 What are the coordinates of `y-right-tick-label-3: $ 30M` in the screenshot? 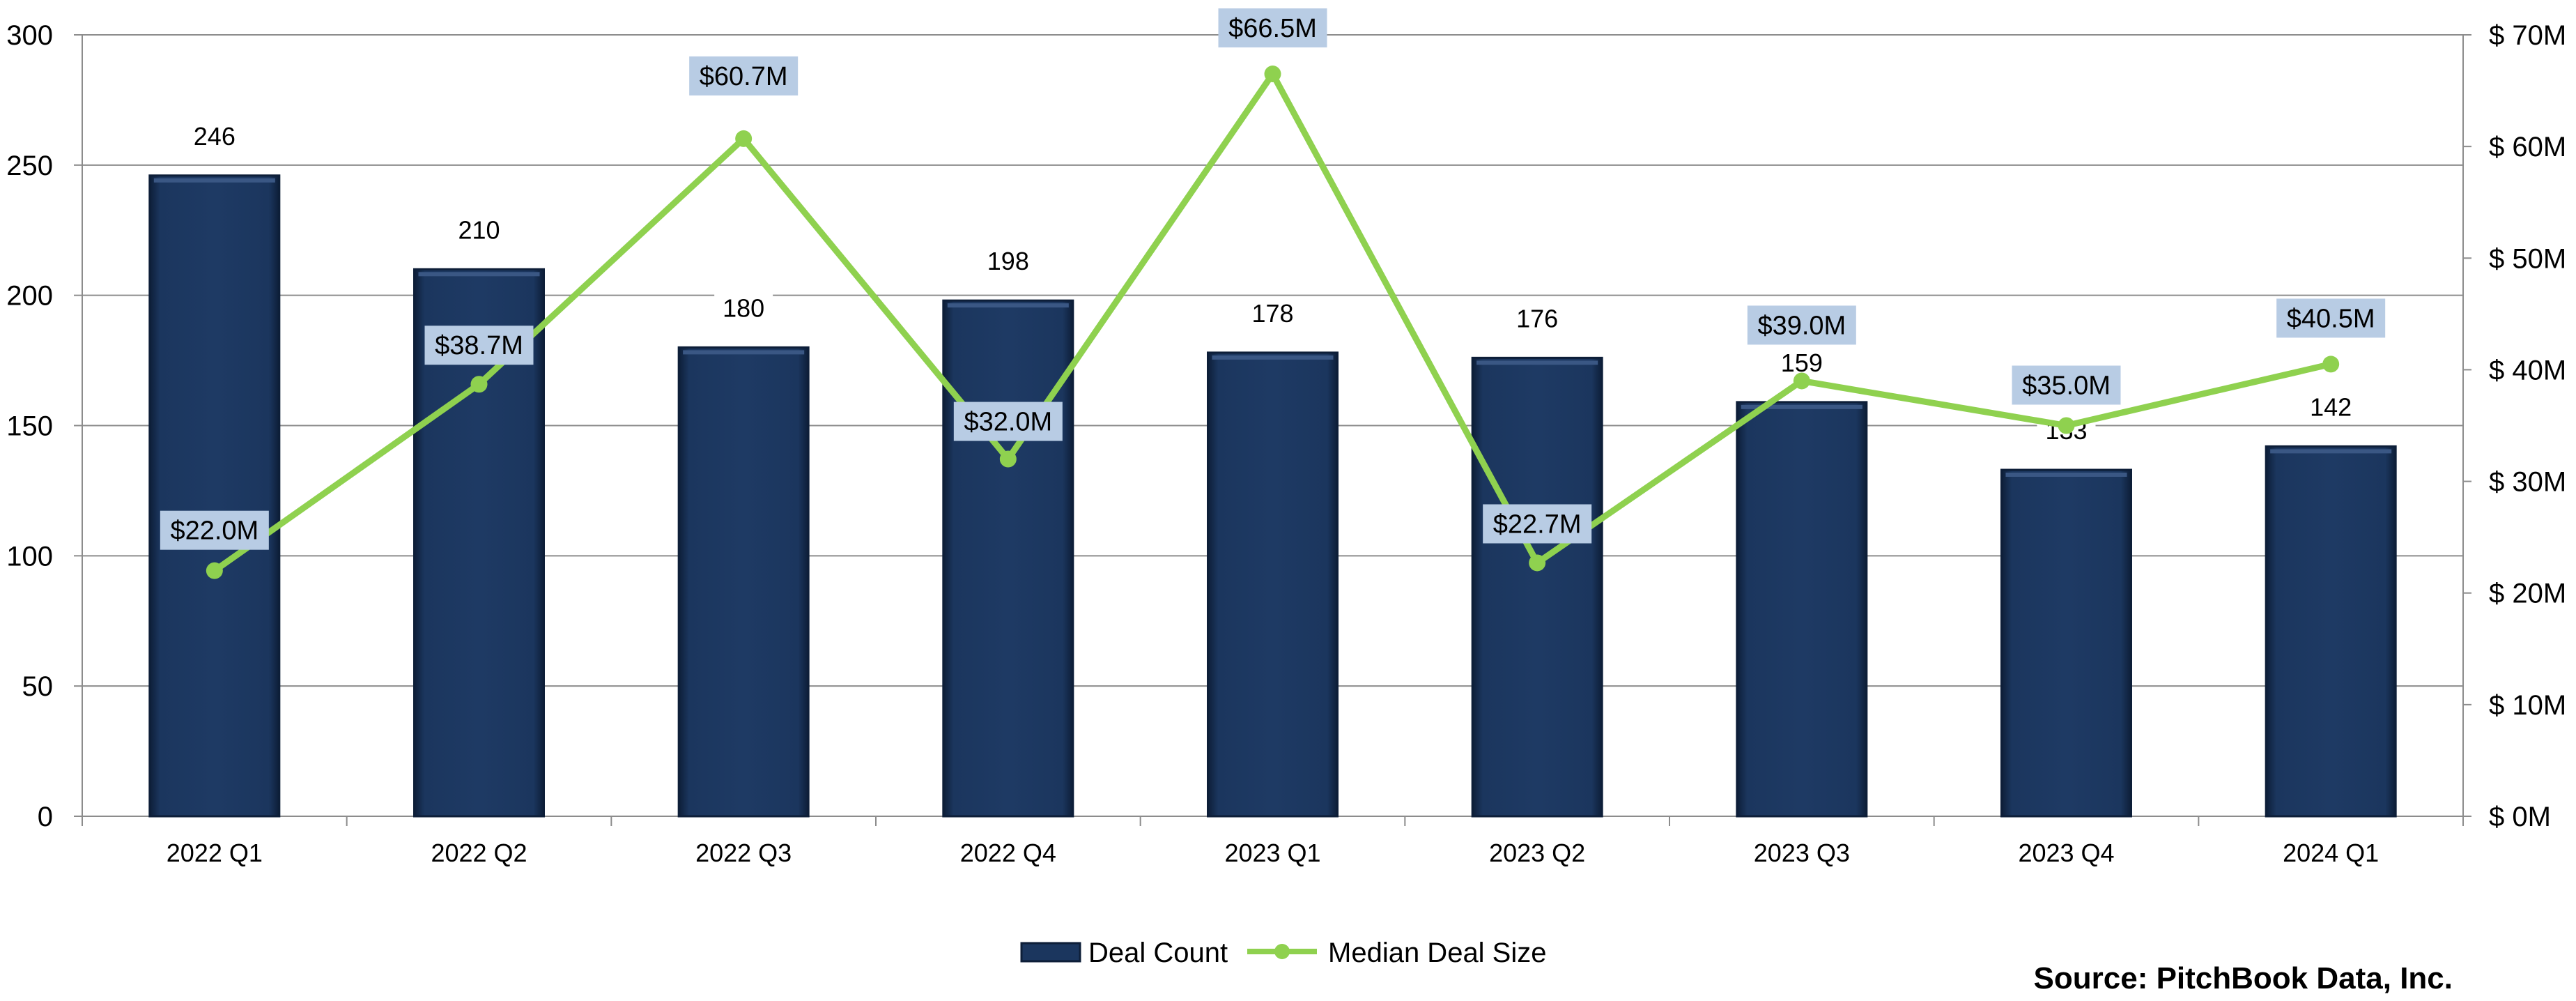 It's located at (2527, 483).